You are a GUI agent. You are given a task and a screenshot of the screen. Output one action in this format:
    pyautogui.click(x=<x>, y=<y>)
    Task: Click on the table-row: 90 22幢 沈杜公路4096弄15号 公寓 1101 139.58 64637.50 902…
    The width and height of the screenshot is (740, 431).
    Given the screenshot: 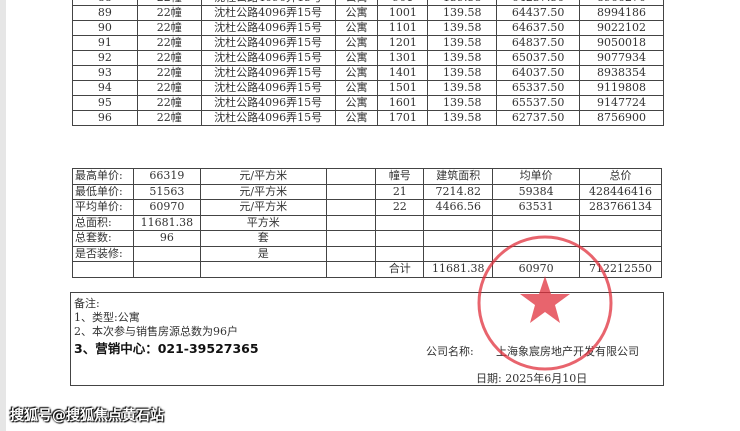 What is the action you would take?
    pyautogui.click(x=368, y=28)
    